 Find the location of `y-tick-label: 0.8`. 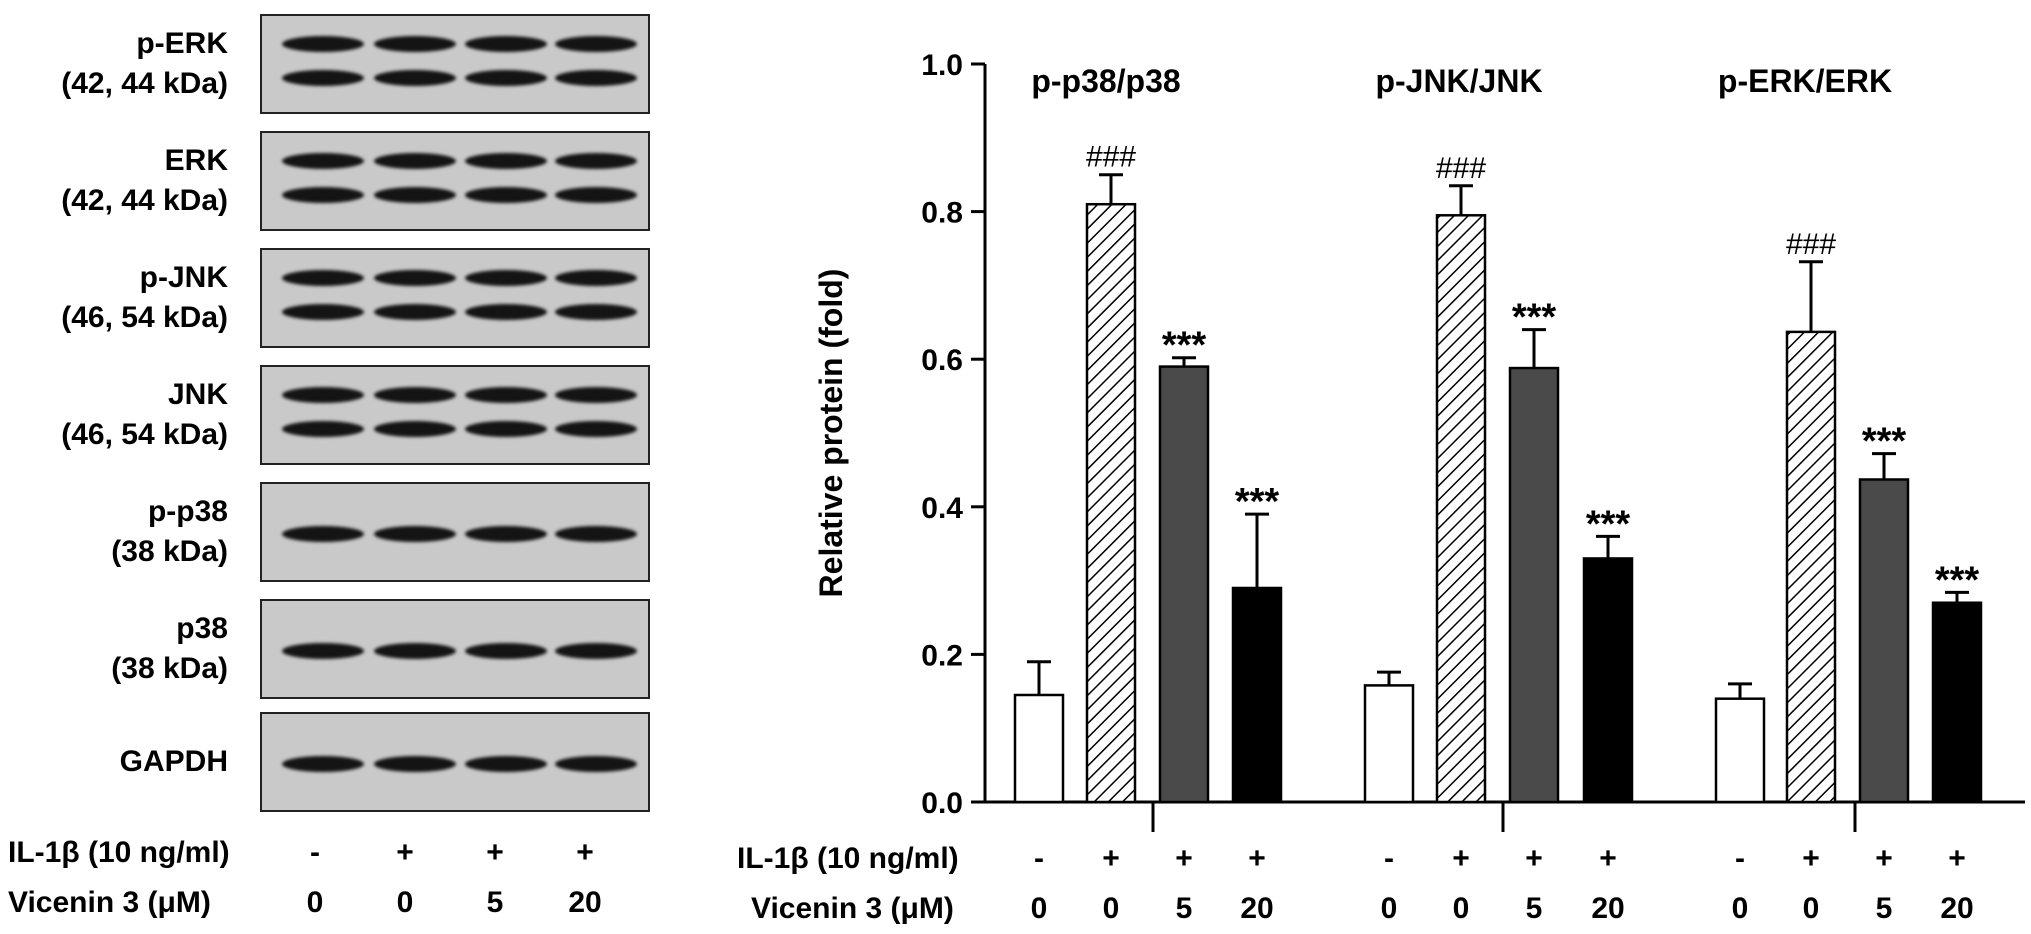

y-tick-label: 0.8 is located at coordinates (942, 213).